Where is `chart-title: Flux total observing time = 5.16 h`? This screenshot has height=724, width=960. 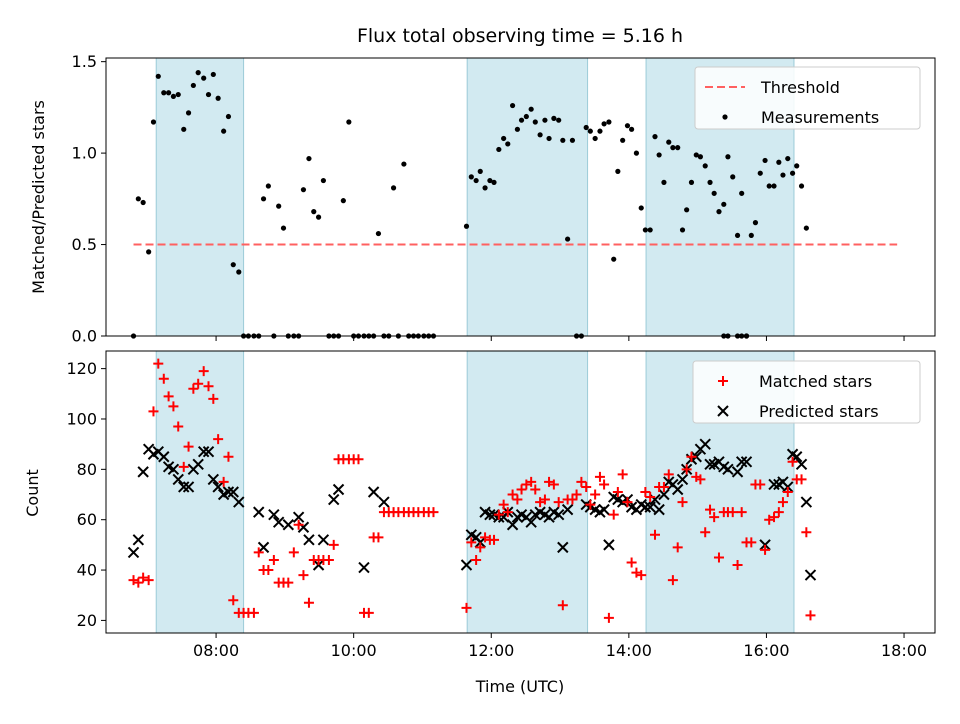
chart-title: Flux total observing time = 5.16 h is located at coordinates (520, 36).